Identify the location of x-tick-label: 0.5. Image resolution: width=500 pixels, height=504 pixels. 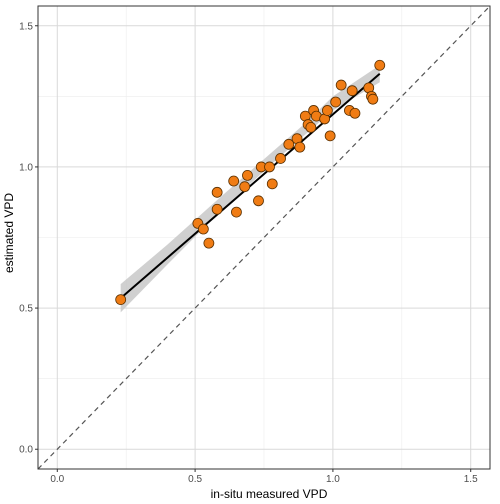
(195, 479).